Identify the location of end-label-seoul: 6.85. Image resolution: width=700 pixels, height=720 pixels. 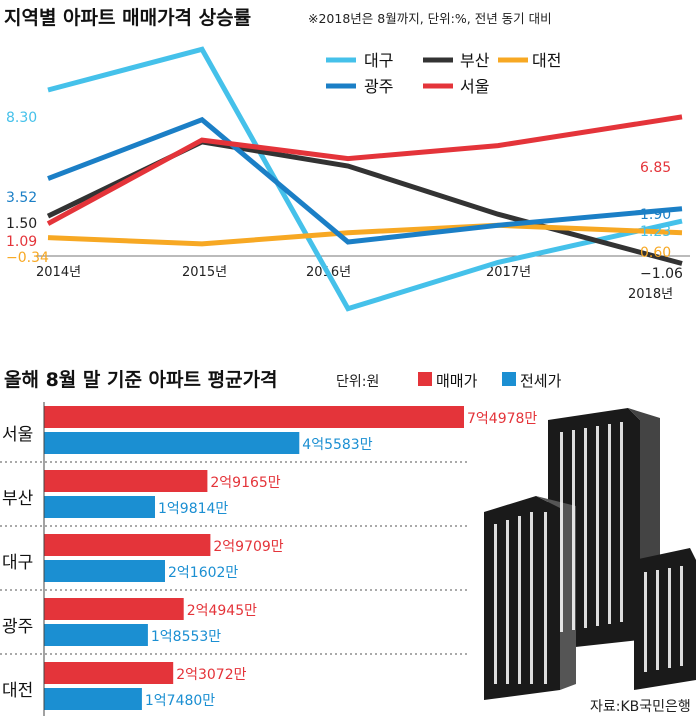
(655, 168).